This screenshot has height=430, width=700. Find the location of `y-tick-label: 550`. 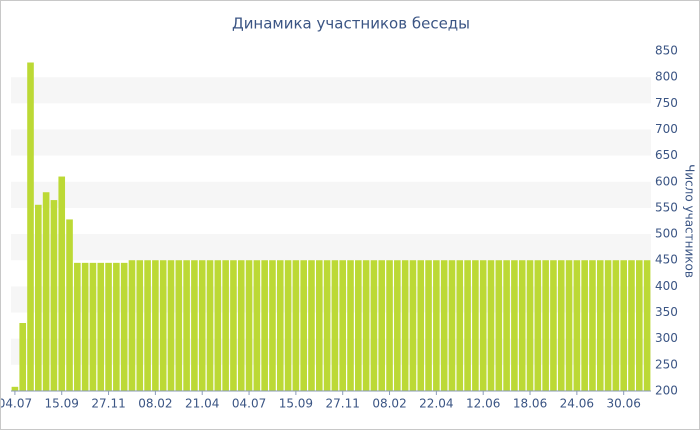

y-tick-label: 550 is located at coordinates (666, 207).